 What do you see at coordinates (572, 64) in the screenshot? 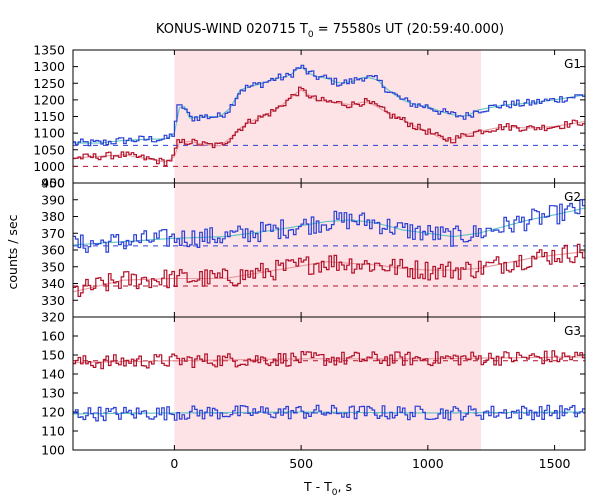
I see `panel-label-g1: G1` at bounding box center [572, 64].